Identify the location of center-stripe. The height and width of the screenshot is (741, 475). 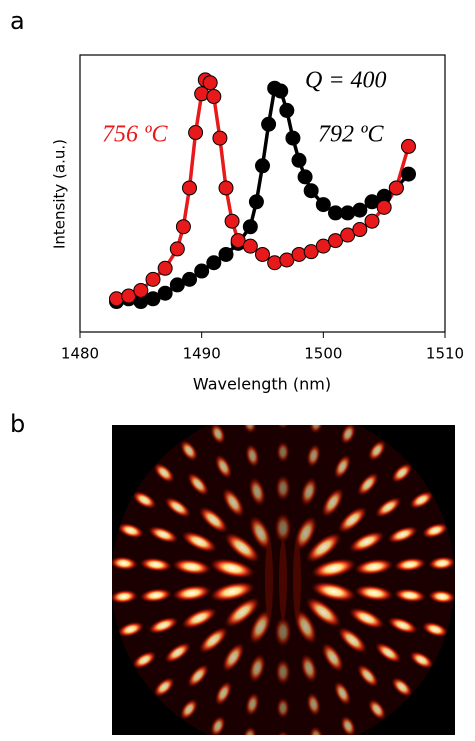
(283, 580).